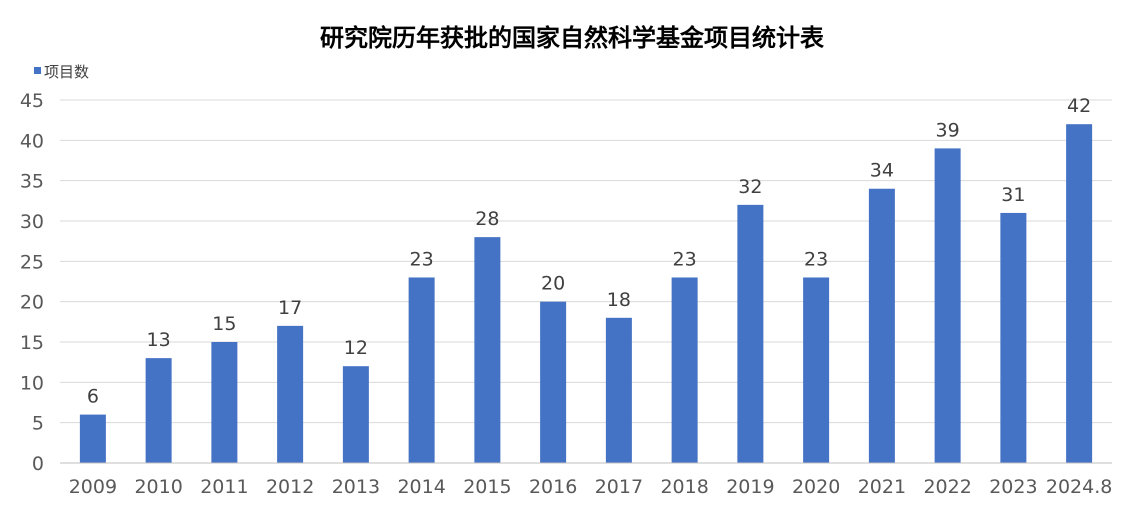 This screenshot has height=519, width=1136. Describe the element at coordinates (37, 70) in the screenshot. I see `legend-swatch-icon` at that location.